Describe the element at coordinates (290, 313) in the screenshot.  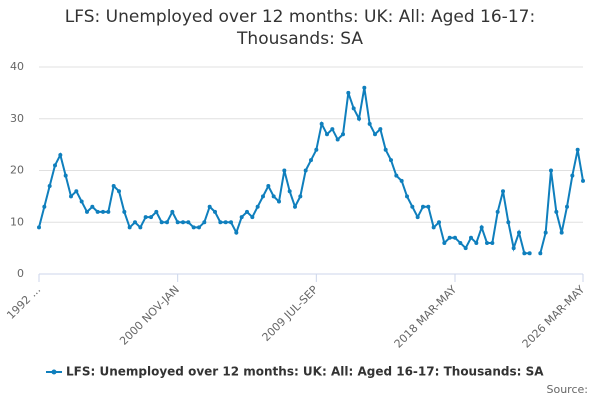
I see `x-tick-label: 2009 JUL-SEP` at that location.